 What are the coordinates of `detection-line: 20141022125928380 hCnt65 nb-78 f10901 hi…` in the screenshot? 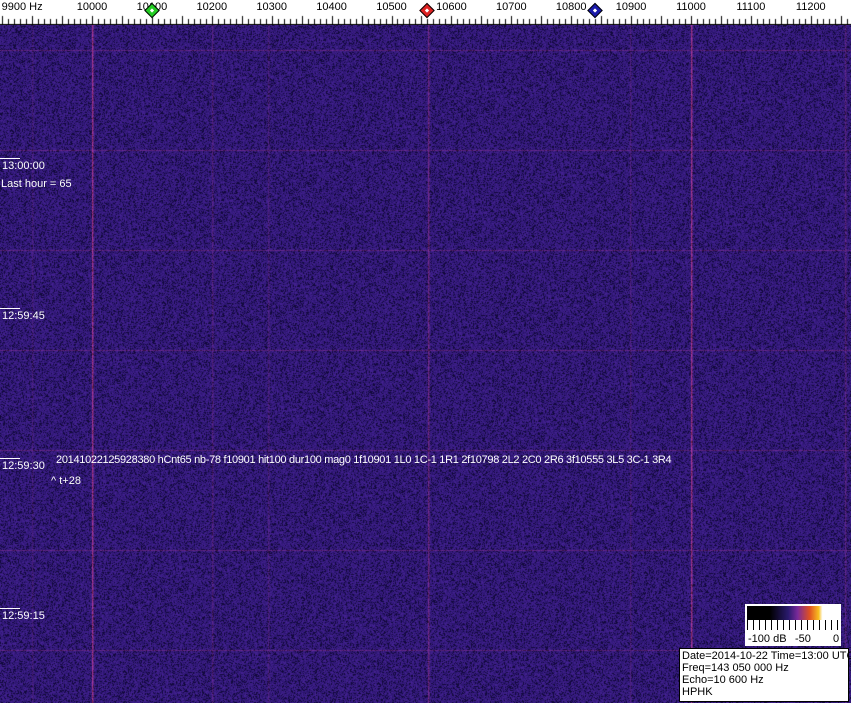 It's located at (364, 460).